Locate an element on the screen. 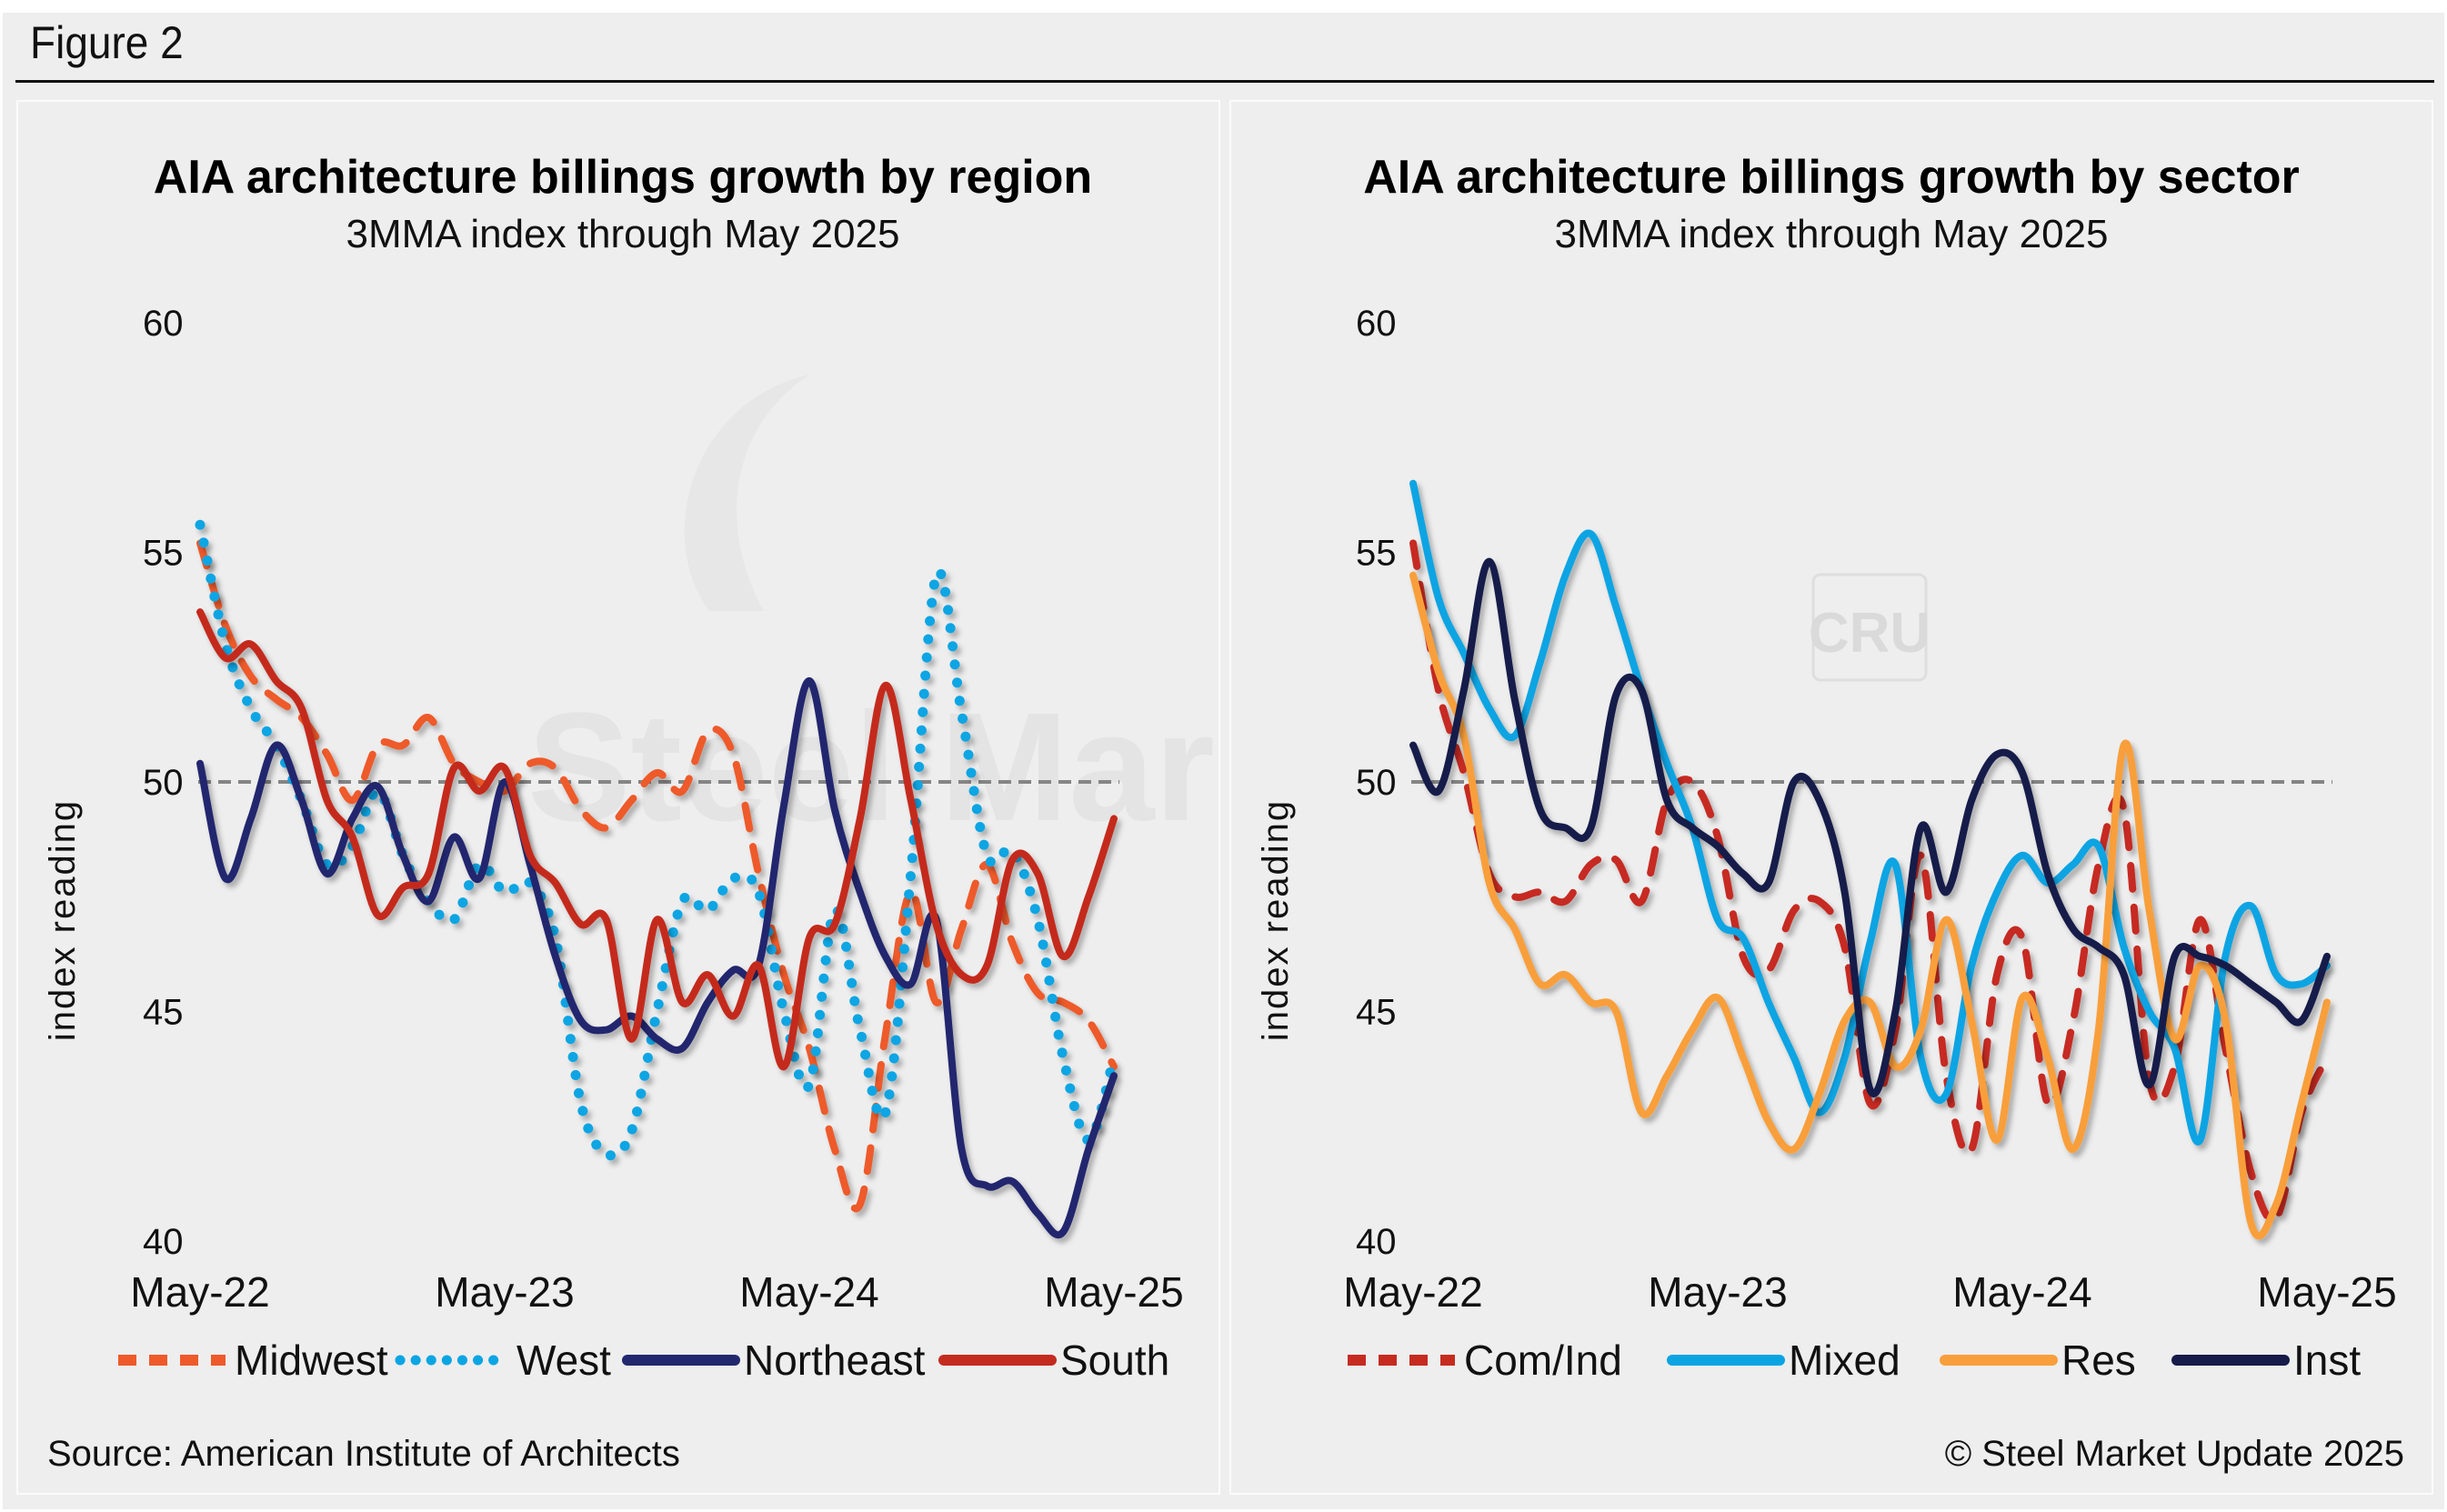 This screenshot has height=1512, width=2447. legend-item-northeast: Northeast is located at coordinates (774, 1360).